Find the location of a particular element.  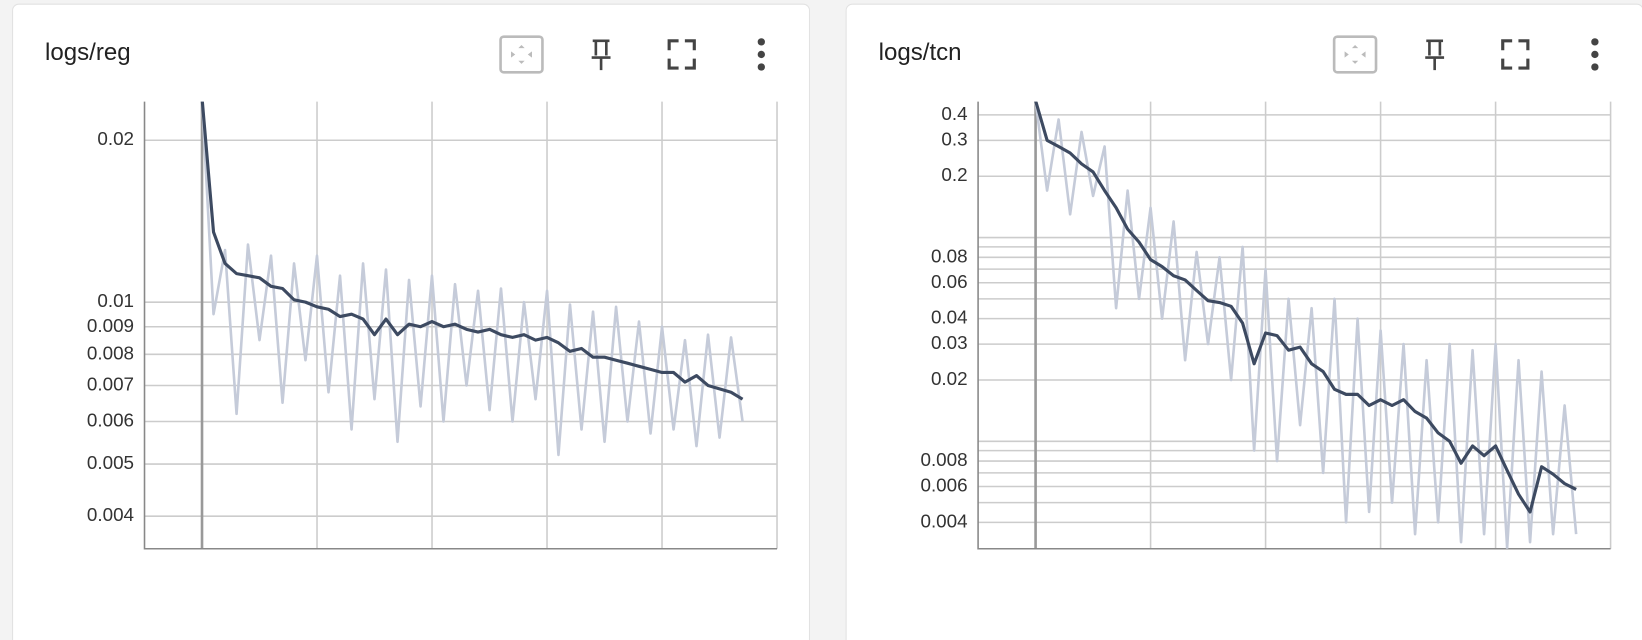

chart-title: logs/reg is located at coordinates (88, 52).